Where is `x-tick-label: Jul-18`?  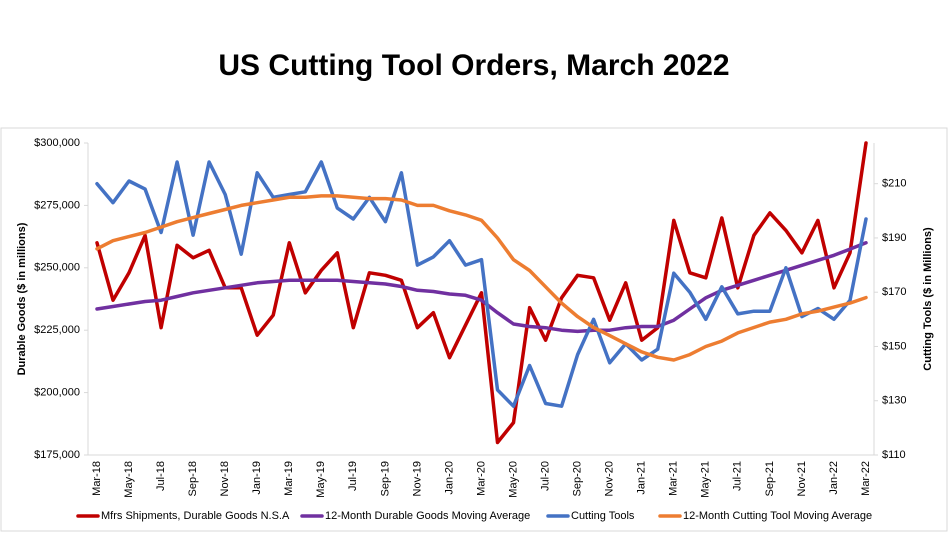
x-tick-label: Jul-18 is located at coordinates (161, 476).